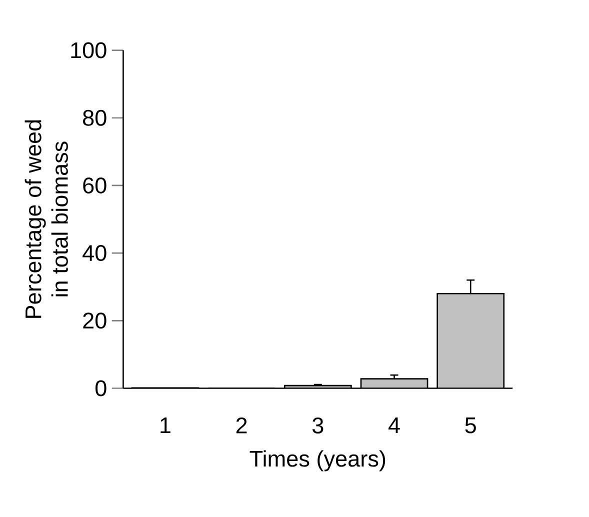 The width and height of the screenshot is (589, 517). What do you see at coordinates (394, 425) in the screenshot?
I see `x-tick-label: 4` at bounding box center [394, 425].